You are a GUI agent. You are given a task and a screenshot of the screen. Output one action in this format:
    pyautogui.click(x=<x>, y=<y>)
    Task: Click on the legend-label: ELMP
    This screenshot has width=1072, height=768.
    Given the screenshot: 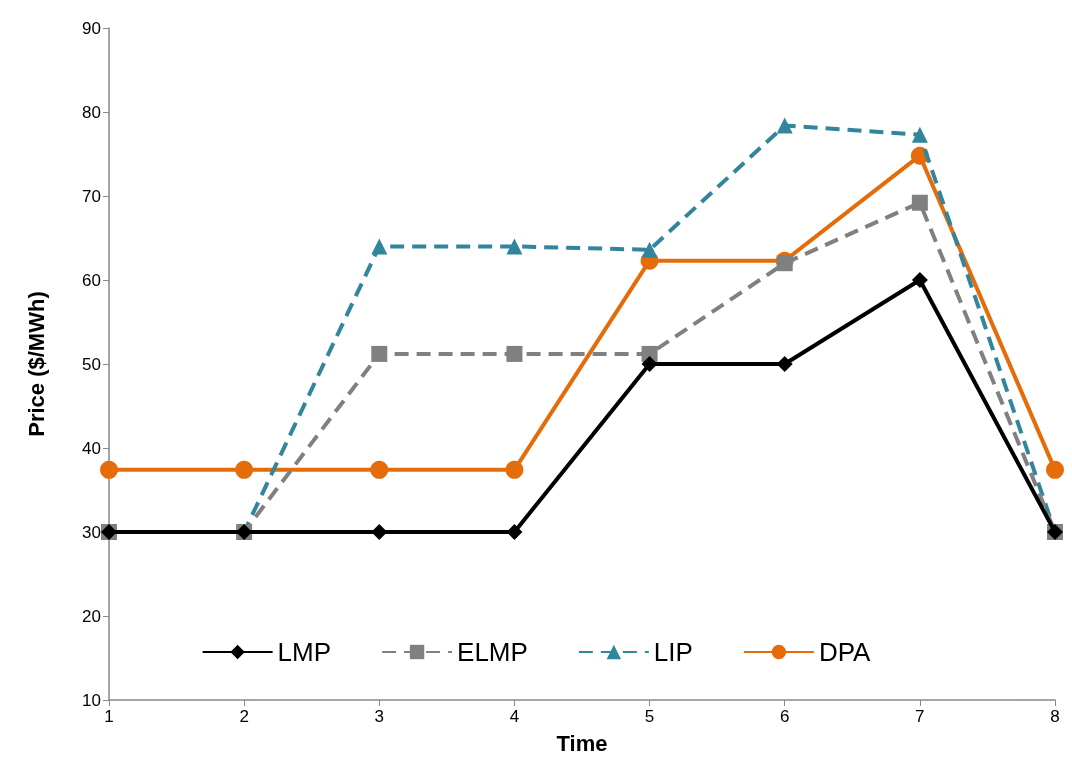 What is the action you would take?
    pyautogui.click(x=492, y=652)
    